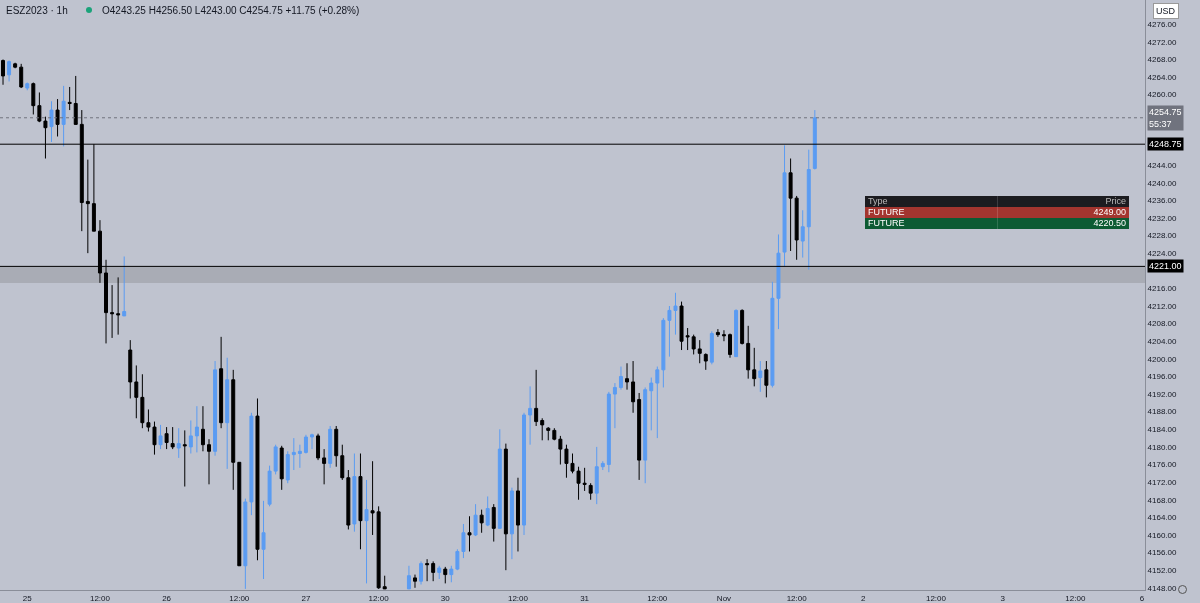 This screenshot has height=603, width=1200. Describe the element at coordinates (1165, 118) in the screenshot. I see `ref-line-label: 4254.75 55:37` at that location.